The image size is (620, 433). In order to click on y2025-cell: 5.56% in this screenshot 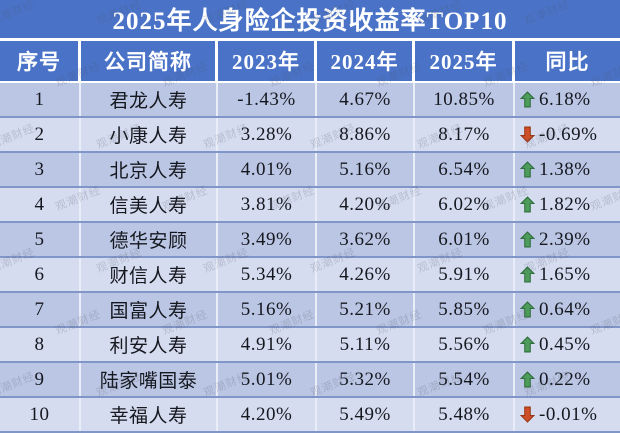, I will do `click(465, 344)`.